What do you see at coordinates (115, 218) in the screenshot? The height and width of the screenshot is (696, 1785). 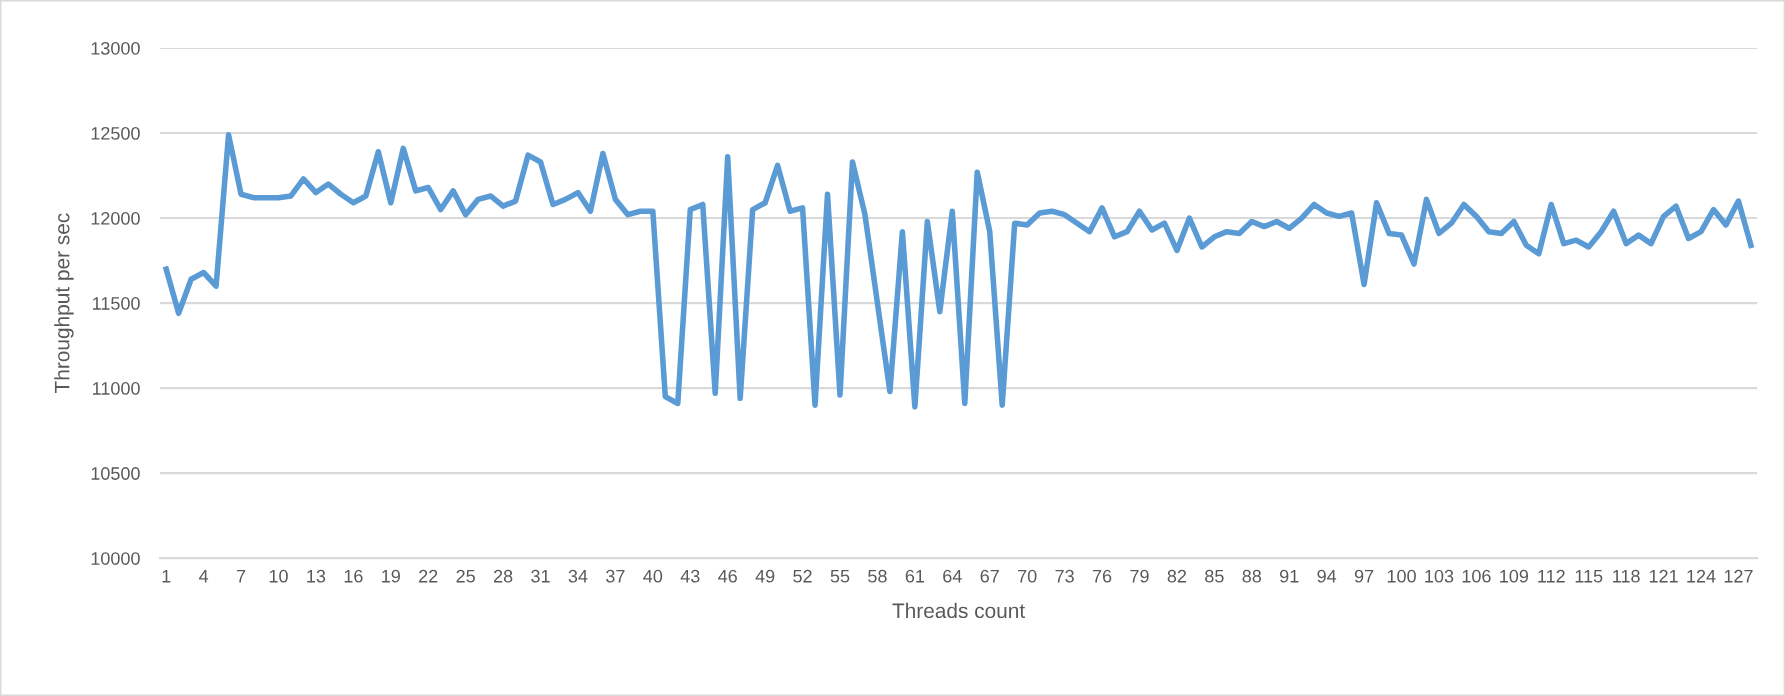 I see `y-tick-label: 12000` at bounding box center [115, 218].